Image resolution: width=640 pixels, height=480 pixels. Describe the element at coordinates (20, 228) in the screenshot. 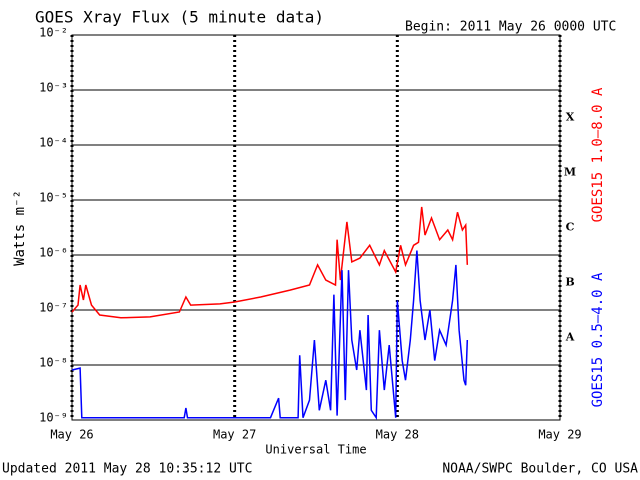

I see `y-axis-label: Watts m⁻²` at that location.